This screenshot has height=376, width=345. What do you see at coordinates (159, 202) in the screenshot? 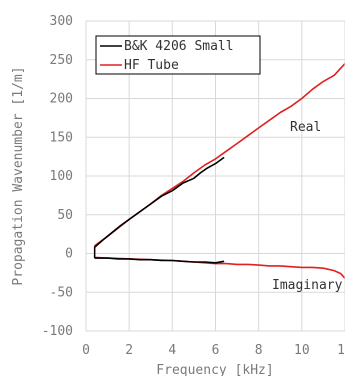
I see `series-line-bk-real` at bounding box center [159, 202].